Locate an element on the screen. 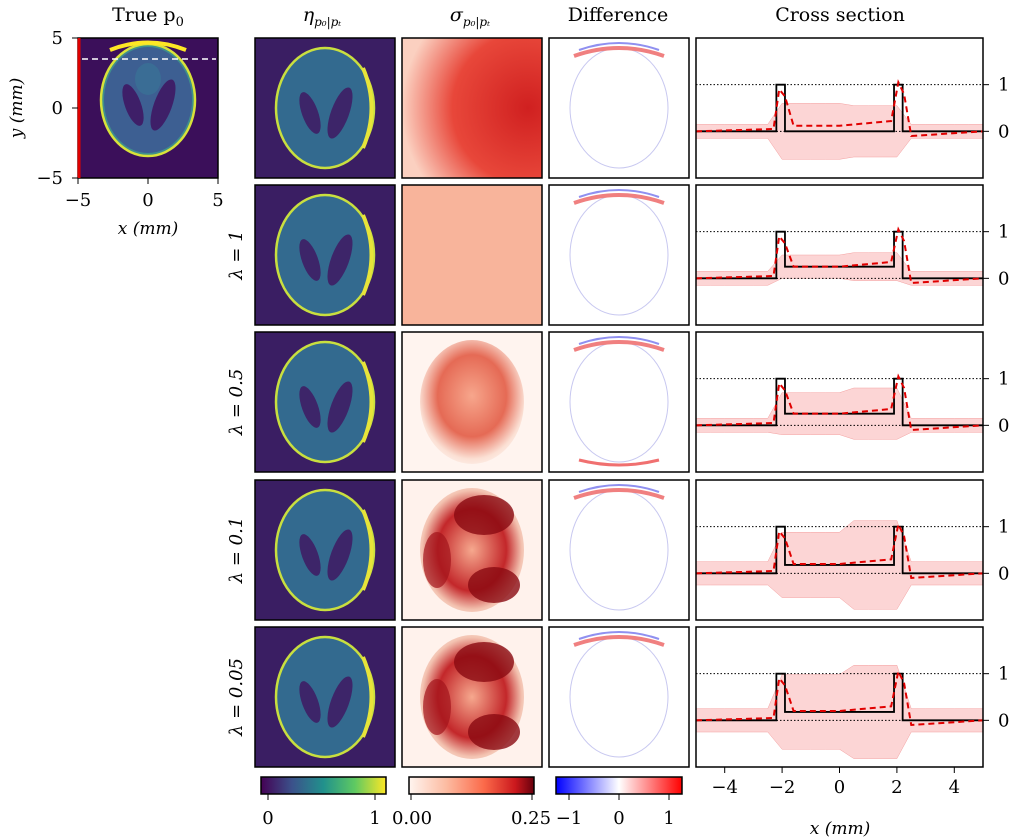 Image resolution: width=1019 pixels, height=840 pixels. title-difference: Difference is located at coordinates (618, 15).